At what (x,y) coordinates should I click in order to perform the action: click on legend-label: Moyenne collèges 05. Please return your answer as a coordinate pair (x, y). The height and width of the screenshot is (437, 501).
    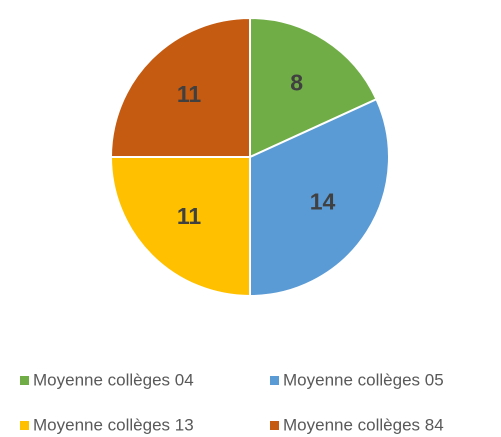
    Looking at the image, I should click on (363, 379).